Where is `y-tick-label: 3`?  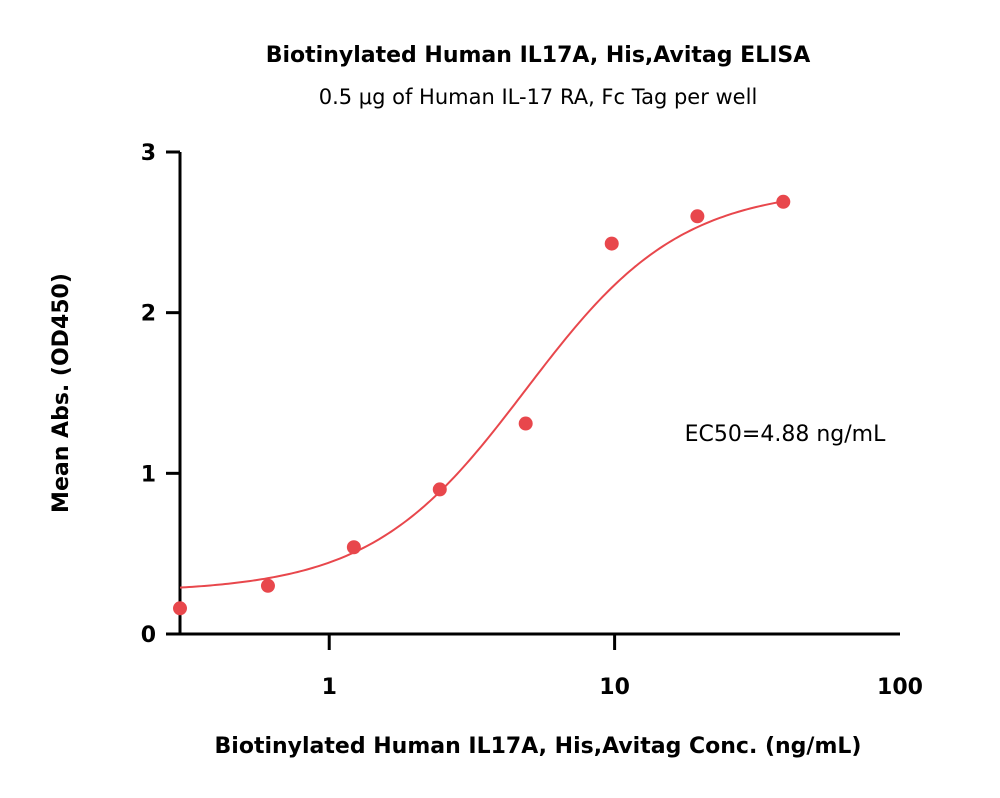
y-tick-label: 3 is located at coordinates (148, 153).